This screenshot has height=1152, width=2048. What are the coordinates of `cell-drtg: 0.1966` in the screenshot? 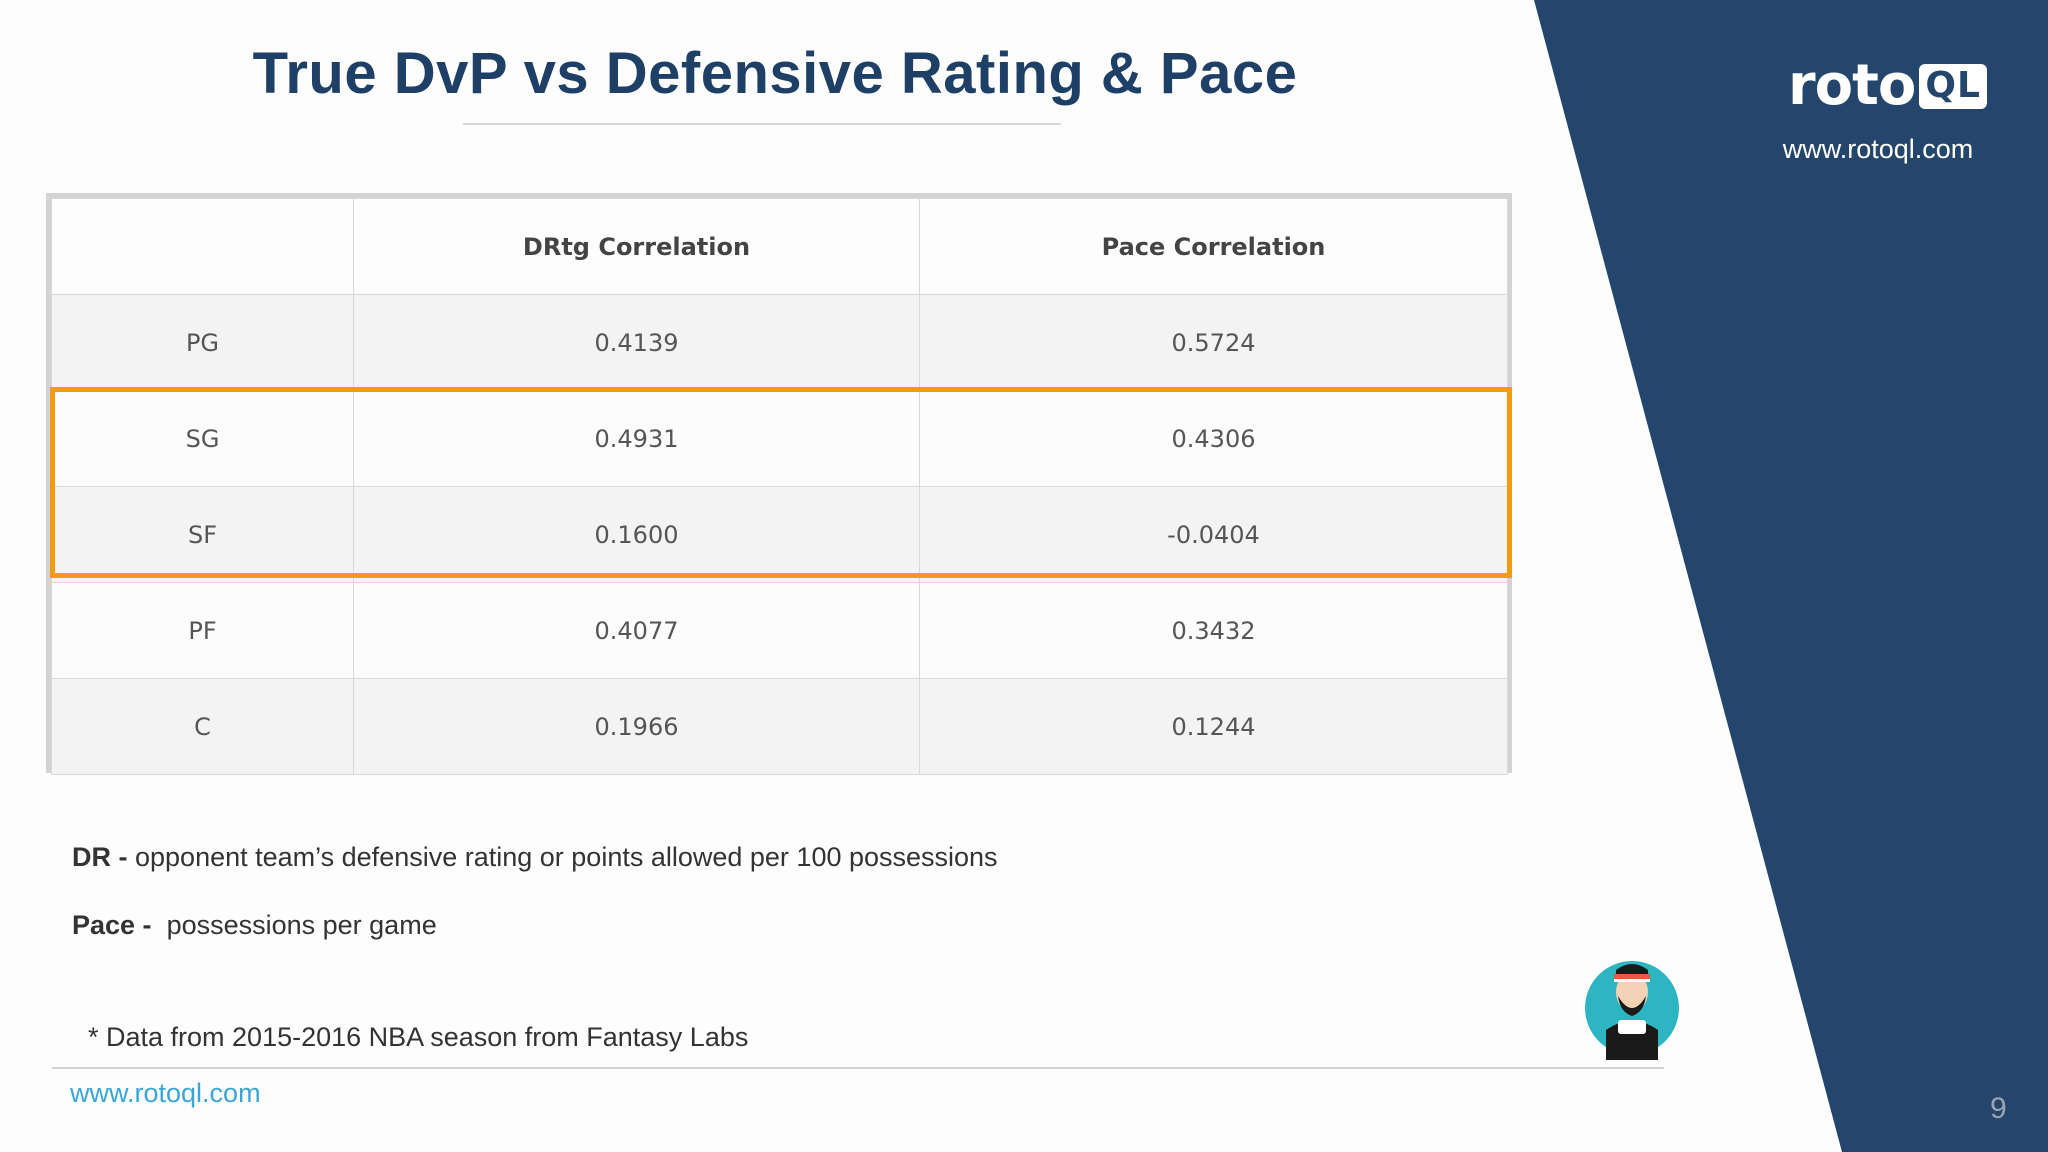 It's located at (636, 726).